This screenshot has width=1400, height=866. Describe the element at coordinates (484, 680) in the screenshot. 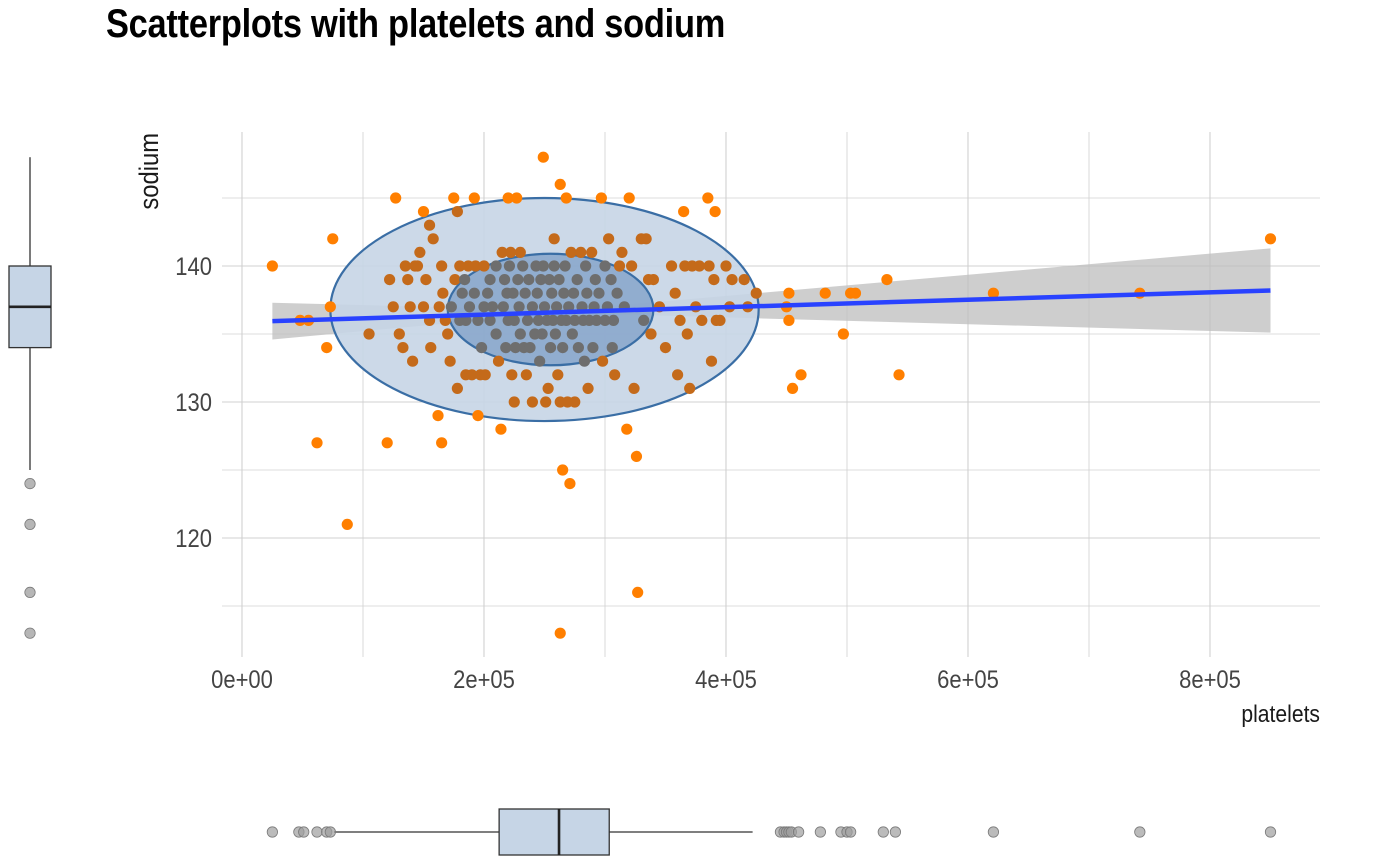

I see `x-tick-label: 2e+05` at that location.